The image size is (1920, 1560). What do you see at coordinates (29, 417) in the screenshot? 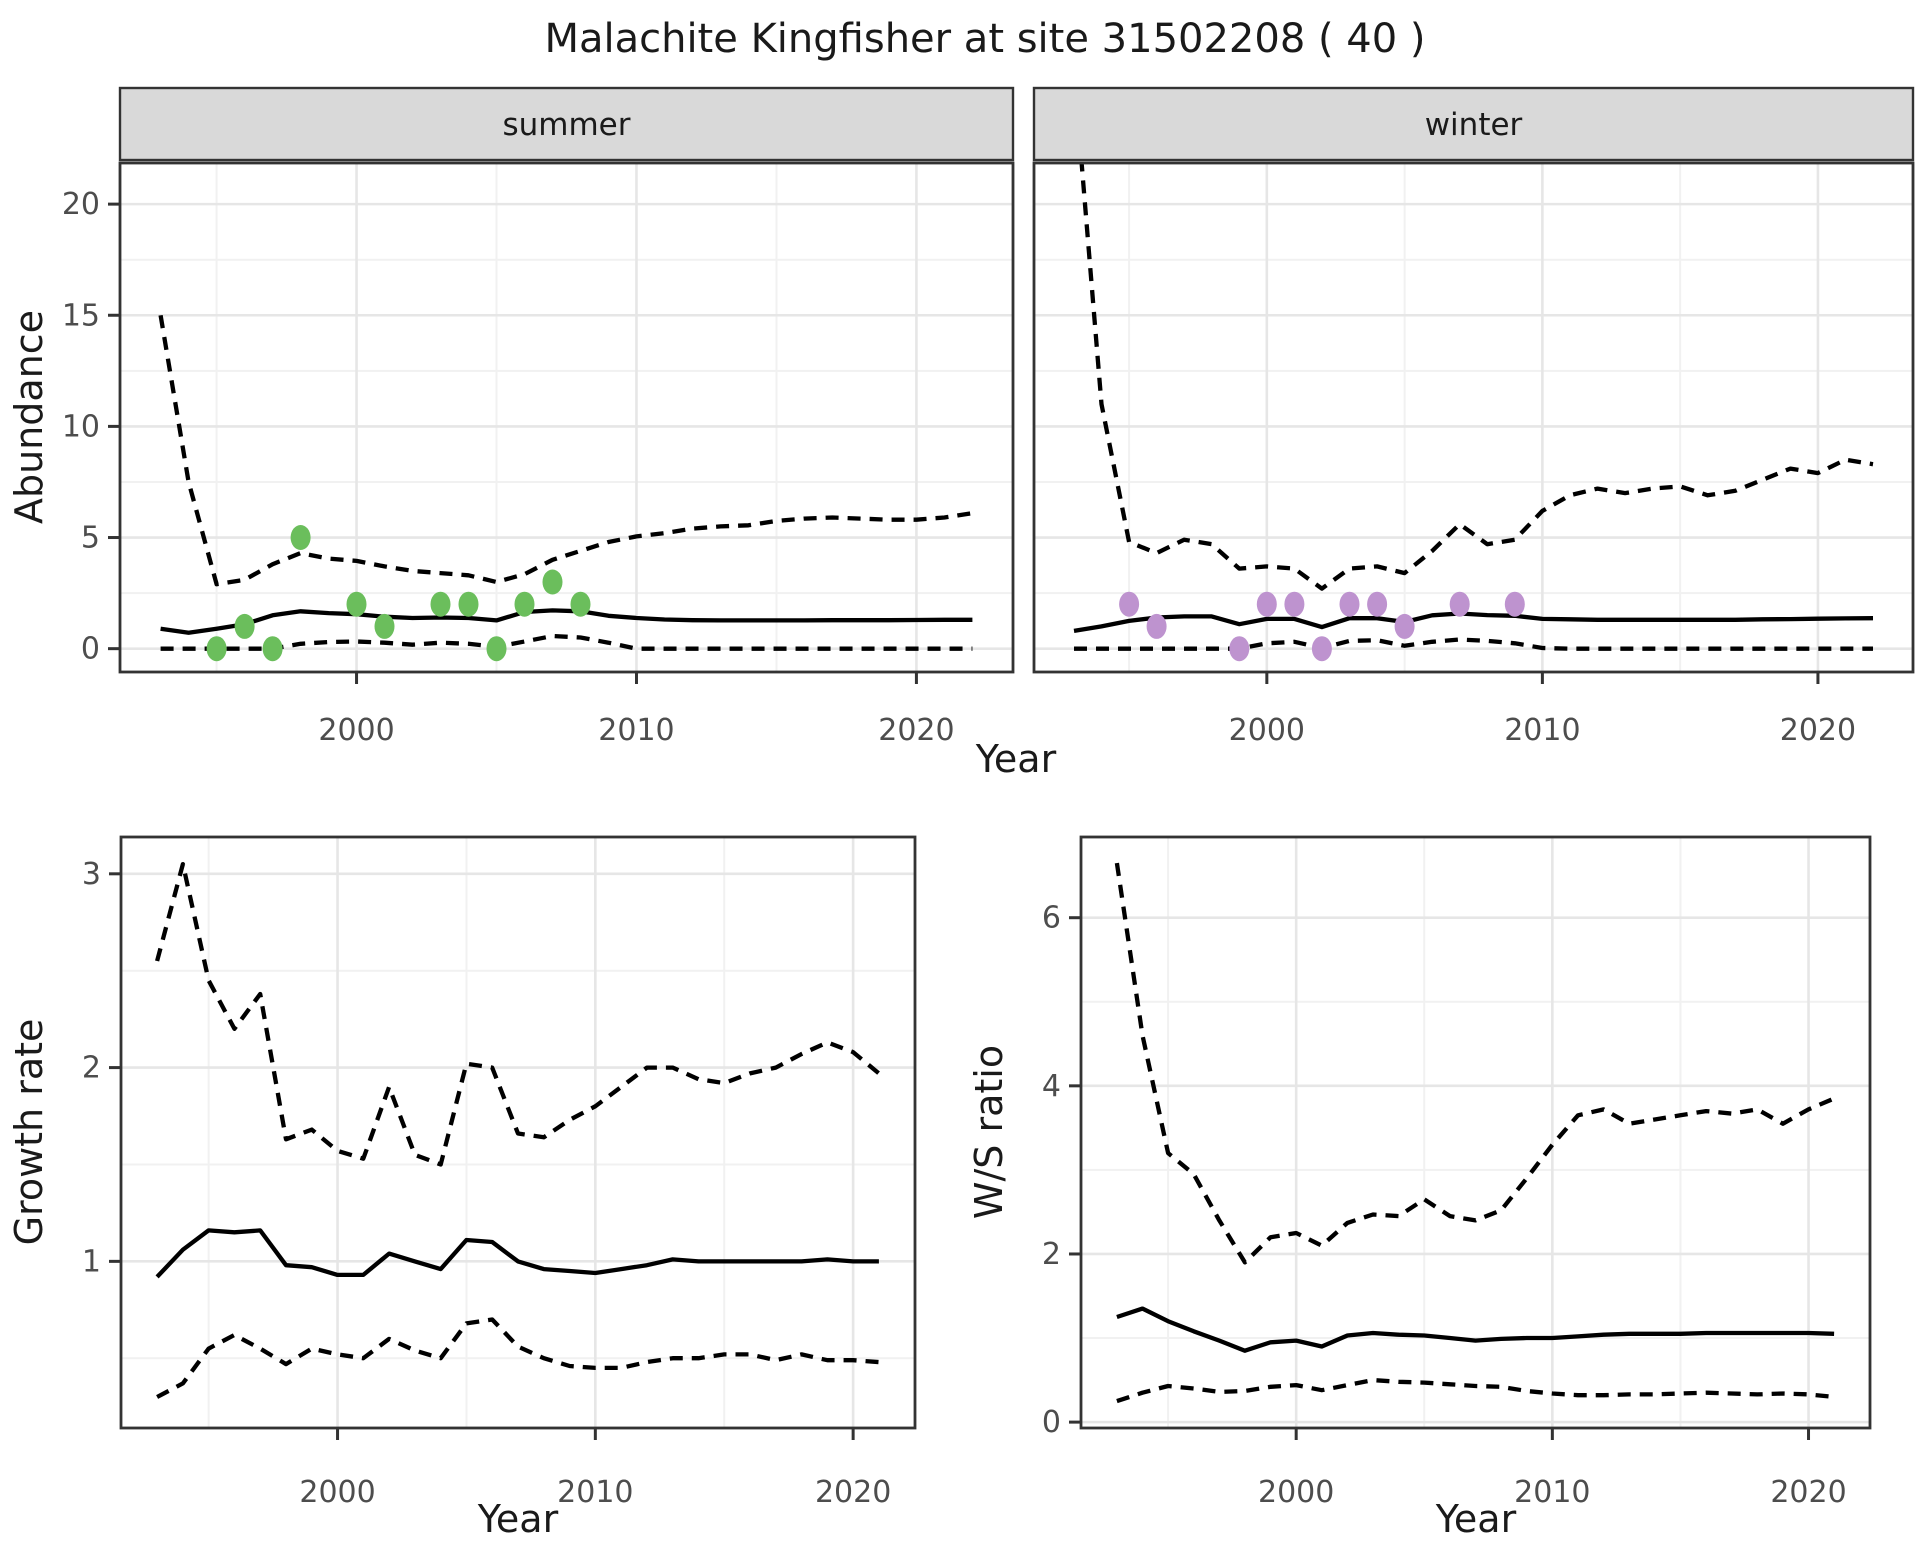
I see `y-axis-title: Abundance` at bounding box center [29, 417].